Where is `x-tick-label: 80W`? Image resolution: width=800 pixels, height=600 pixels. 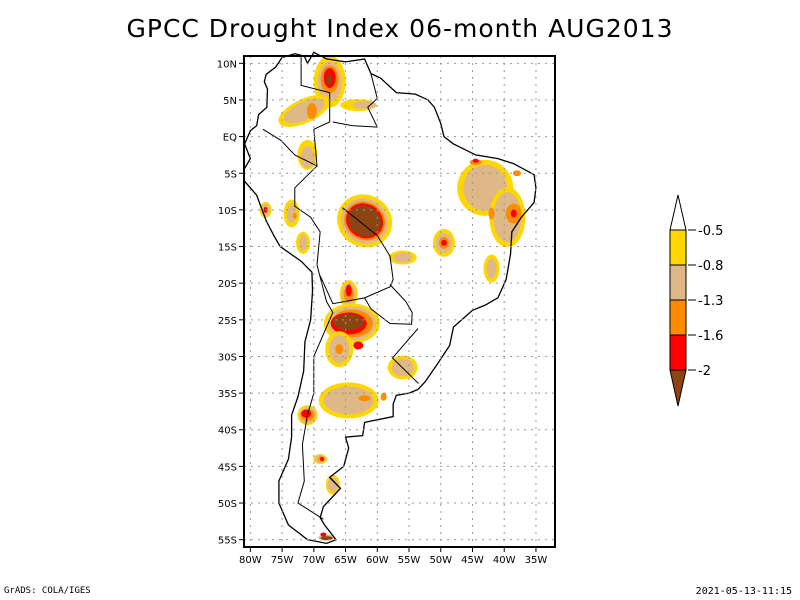
x-tick-label: 80W is located at coordinates (250, 560).